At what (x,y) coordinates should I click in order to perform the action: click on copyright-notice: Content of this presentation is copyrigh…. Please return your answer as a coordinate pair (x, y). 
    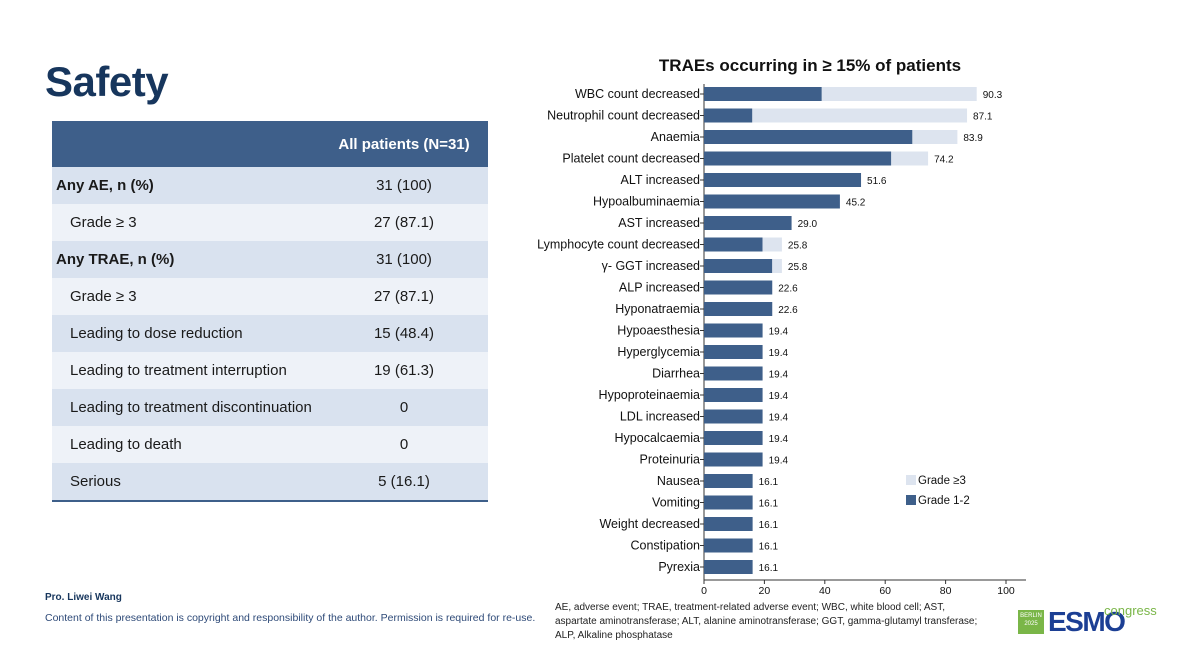
    Looking at the image, I should click on (290, 618).